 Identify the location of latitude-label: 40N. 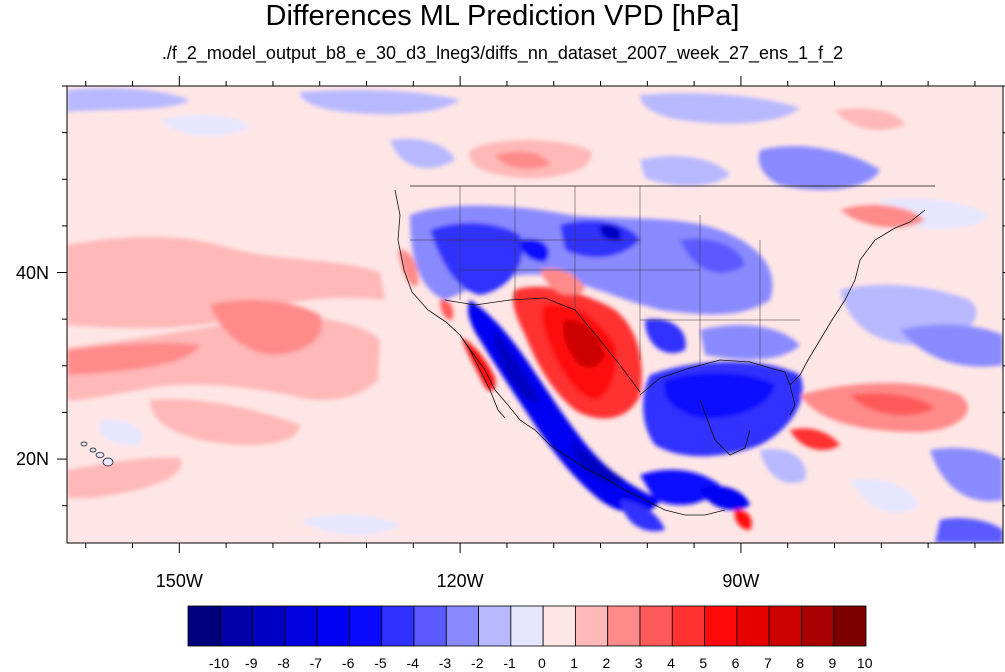
(33, 272).